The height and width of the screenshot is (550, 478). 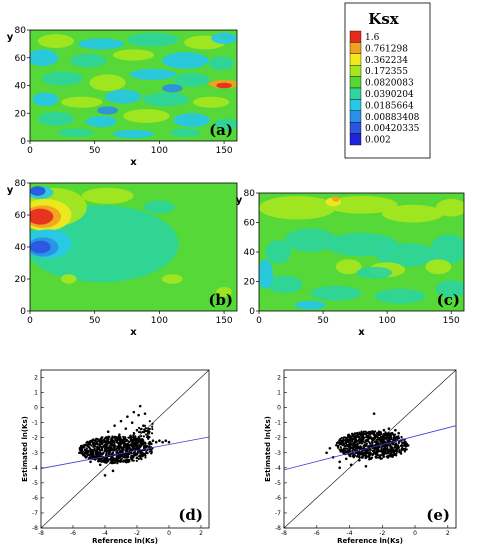 I want to click on x-tick-label-b-50: 50, so click(x=95, y=321).